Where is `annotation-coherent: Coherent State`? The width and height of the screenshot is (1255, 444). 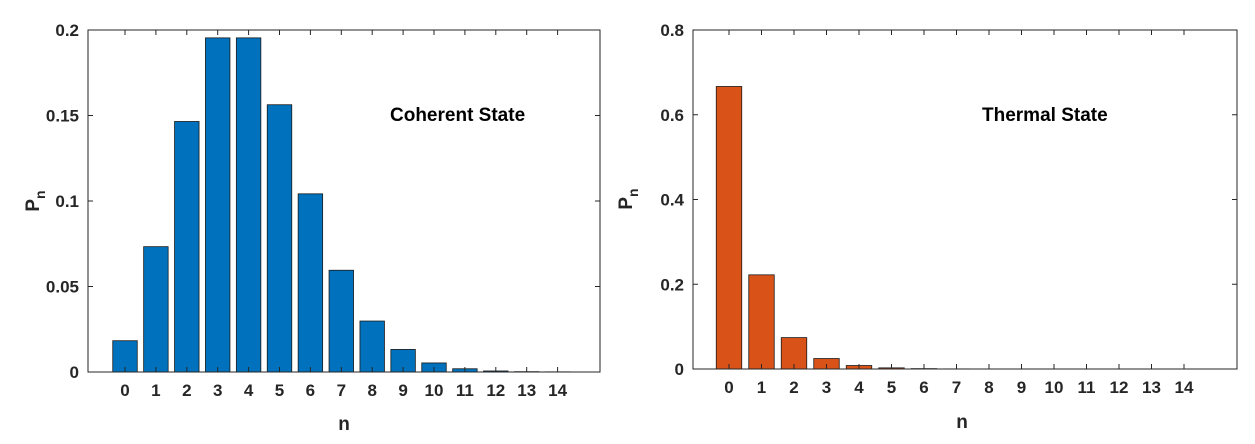 annotation-coherent: Coherent State is located at coordinates (457, 115).